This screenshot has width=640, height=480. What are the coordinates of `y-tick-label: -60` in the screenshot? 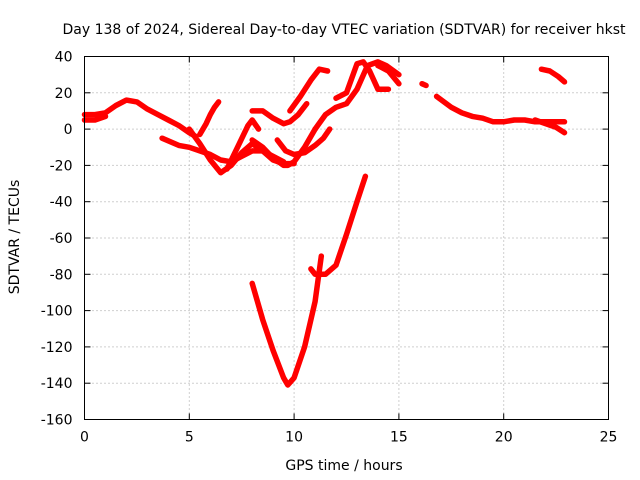 It's located at (61, 239).